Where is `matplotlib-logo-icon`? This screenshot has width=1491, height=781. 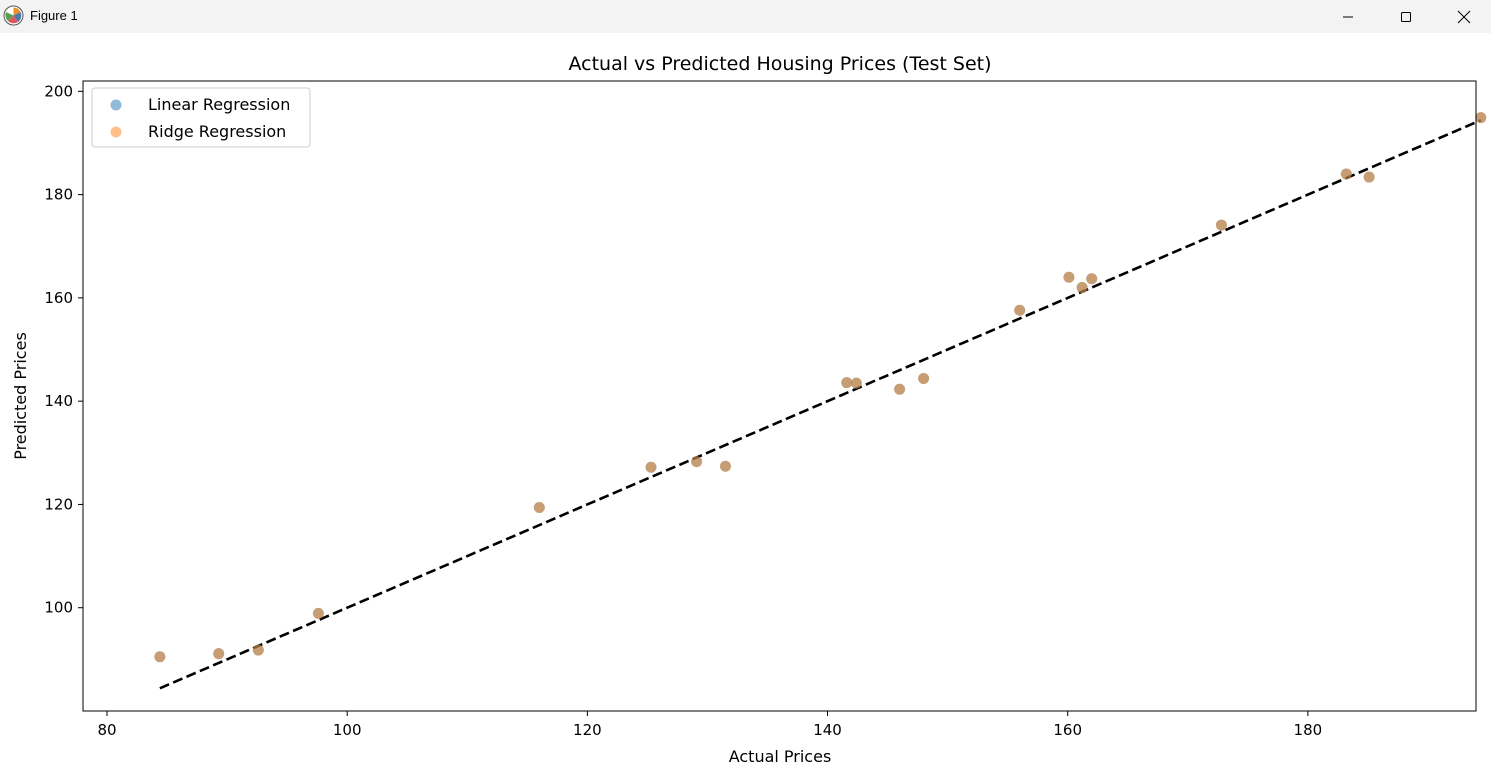 matplotlib-logo-icon is located at coordinates (13, 15).